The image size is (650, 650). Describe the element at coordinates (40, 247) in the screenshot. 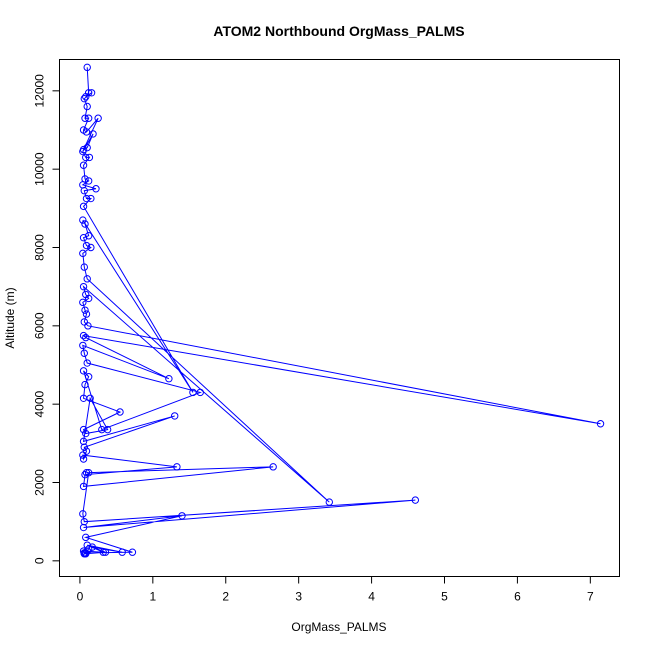

I see `y-tick-label: 8000` at that location.